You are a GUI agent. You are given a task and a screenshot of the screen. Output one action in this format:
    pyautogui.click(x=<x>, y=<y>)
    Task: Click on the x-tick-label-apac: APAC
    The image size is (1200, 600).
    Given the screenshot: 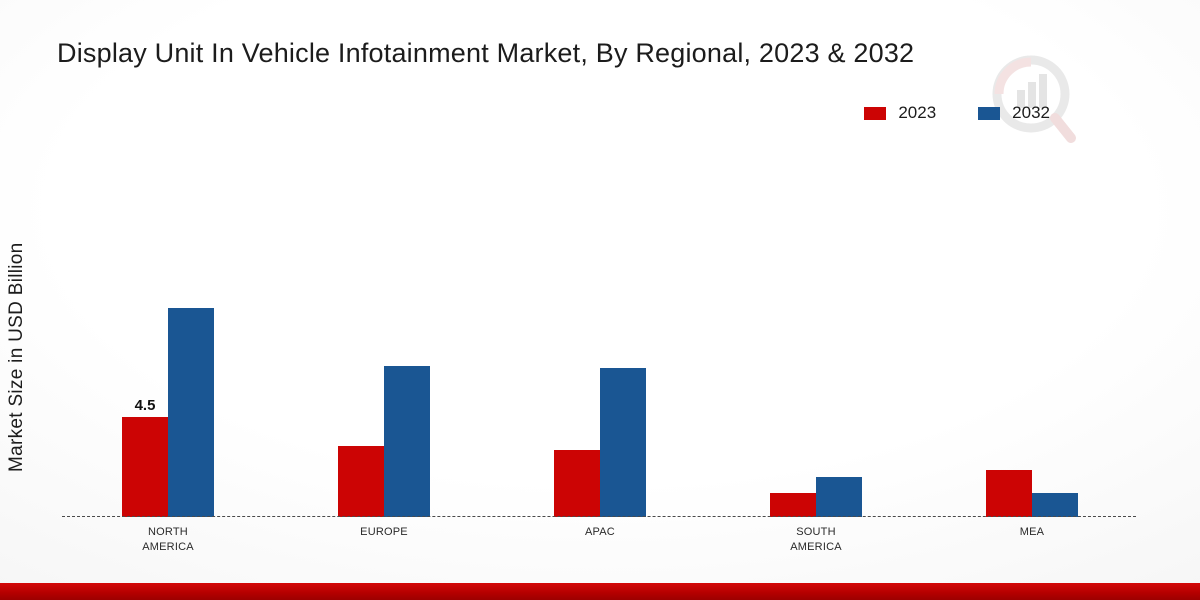 What is the action you would take?
    pyautogui.click(x=600, y=532)
    